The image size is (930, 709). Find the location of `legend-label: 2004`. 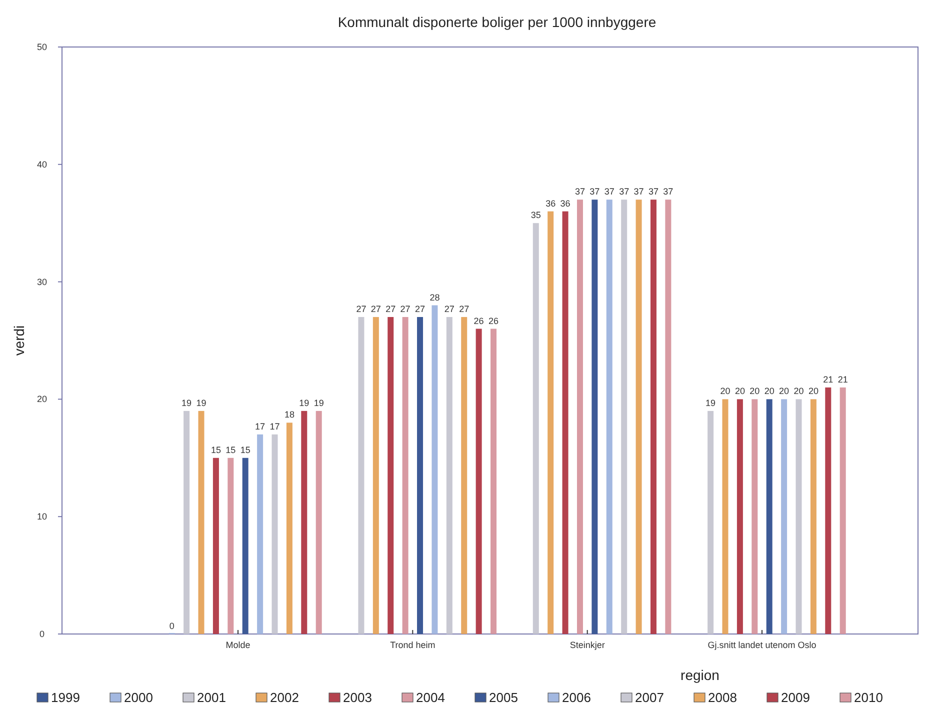

legend-label: 2004 is located at coordinates (430, 697).